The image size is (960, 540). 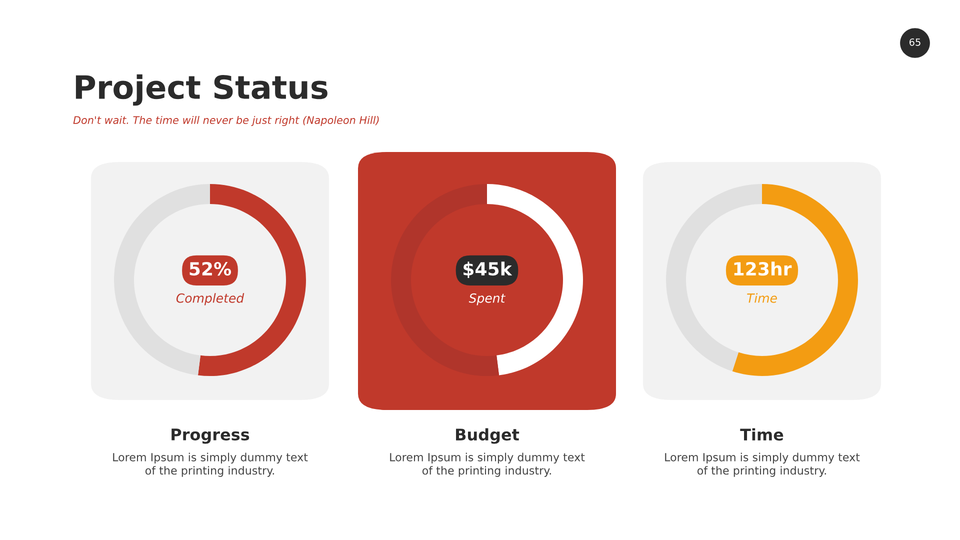 What do you see at coordinates (211, 436) in the screenshot?
I see `text: Progress` at bounding box center [211, 436].